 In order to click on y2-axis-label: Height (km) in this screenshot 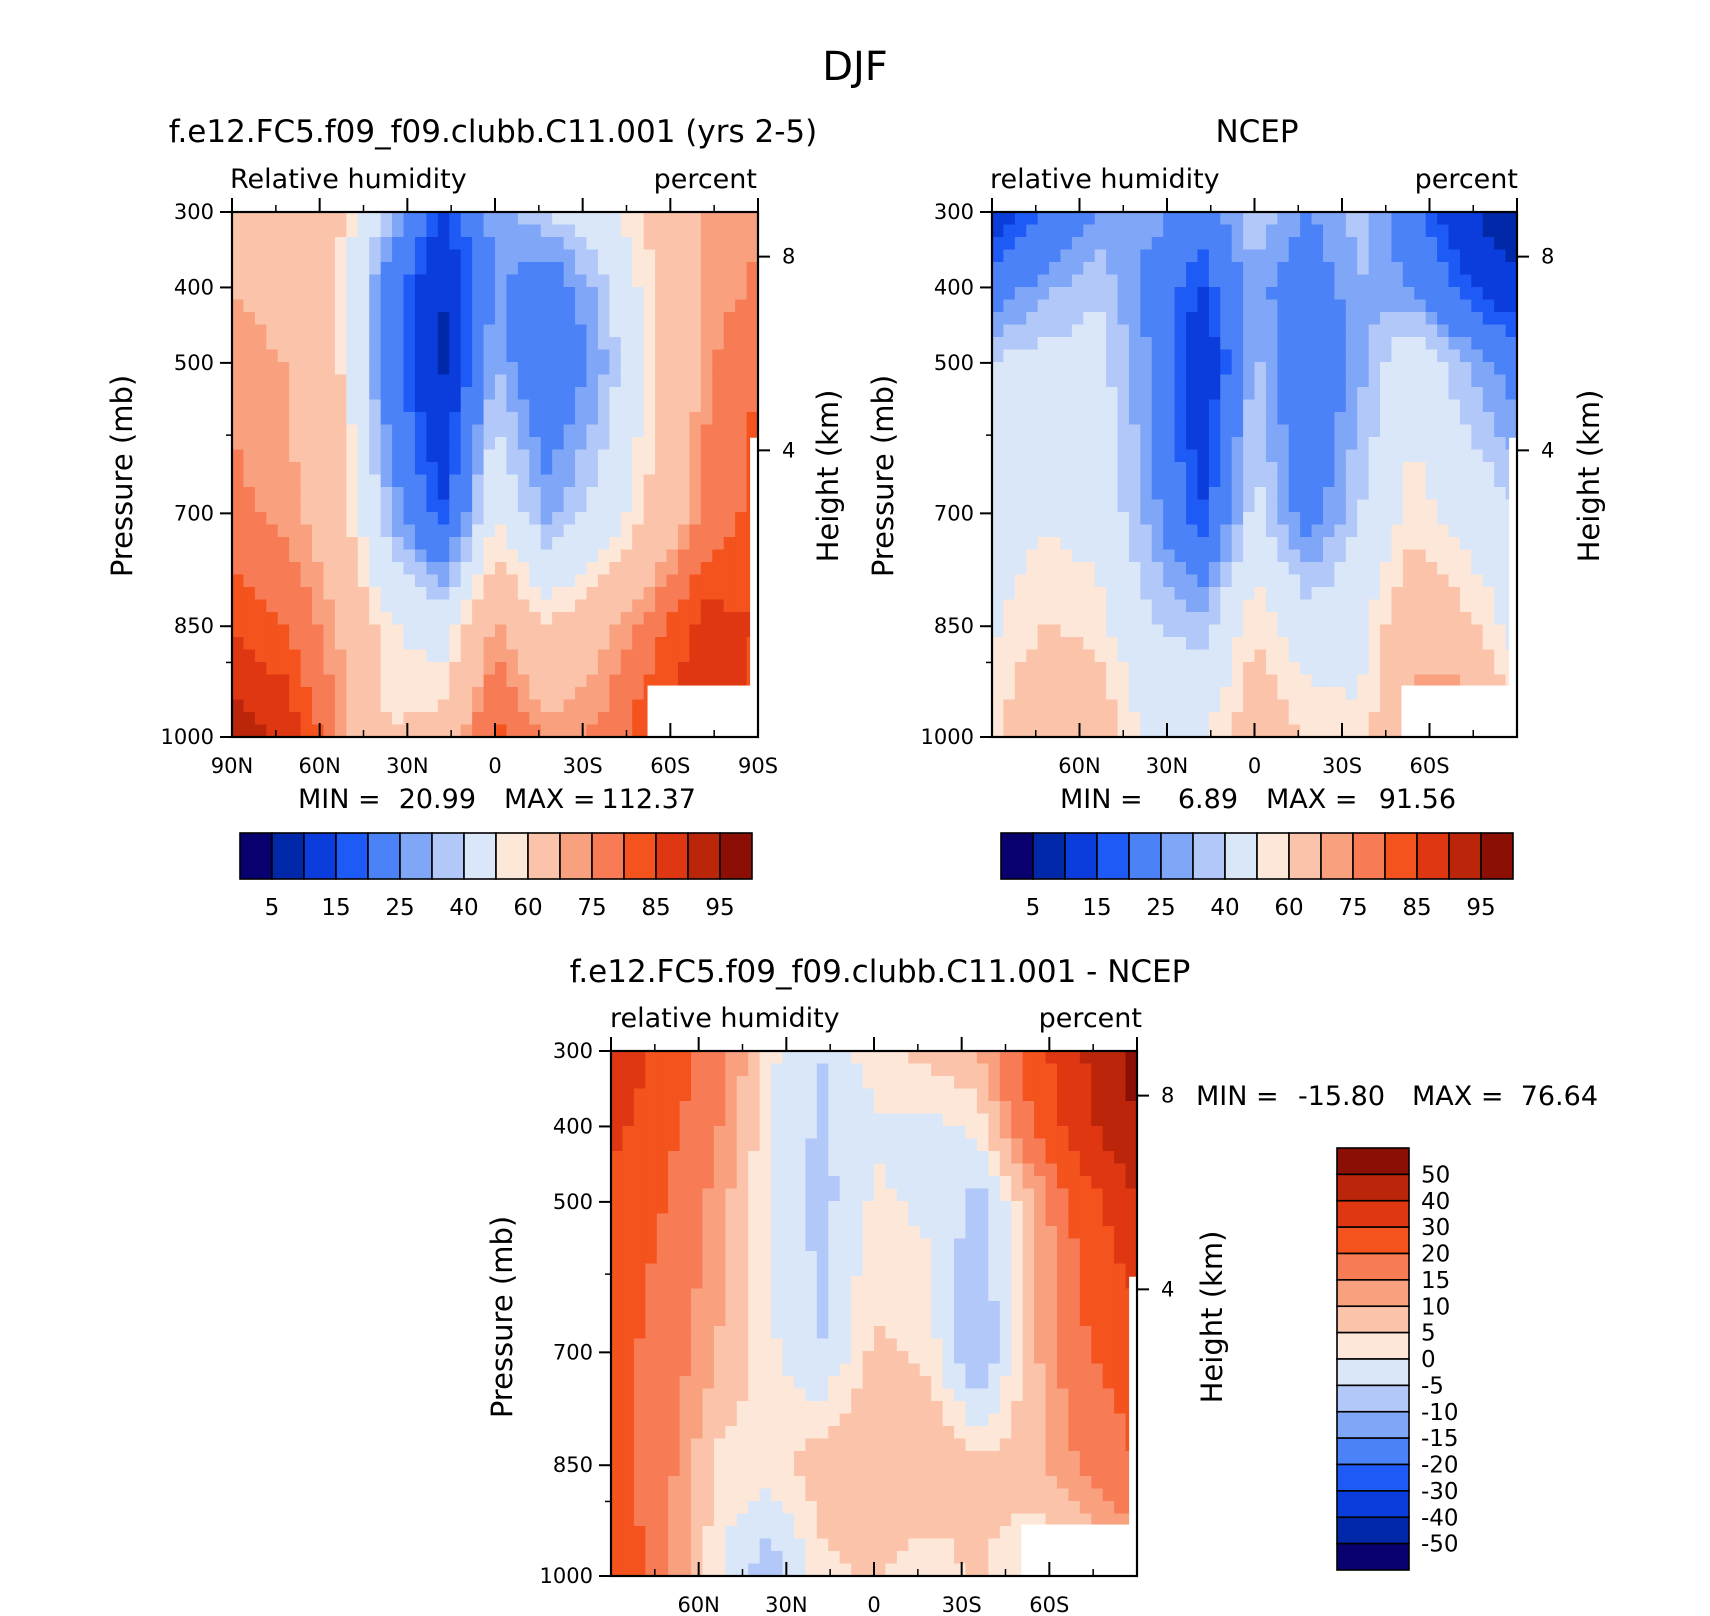, I will do `click(828, 476)`.